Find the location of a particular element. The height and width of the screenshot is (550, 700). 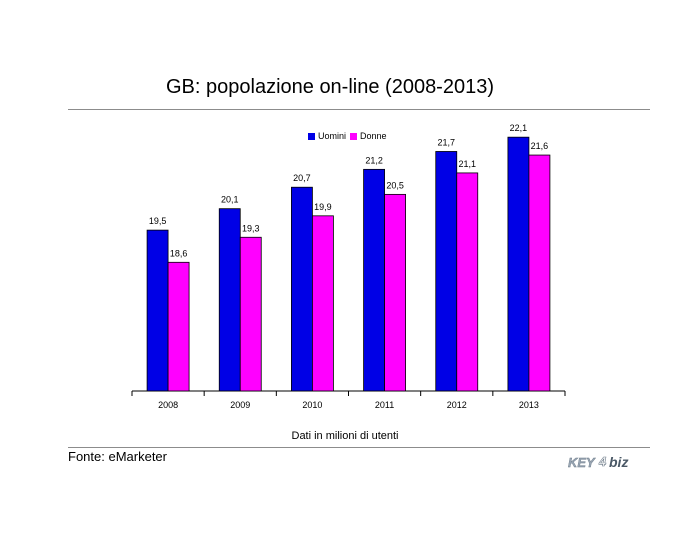

data-label-women: 19,3 is located at coordinates (251, 228).